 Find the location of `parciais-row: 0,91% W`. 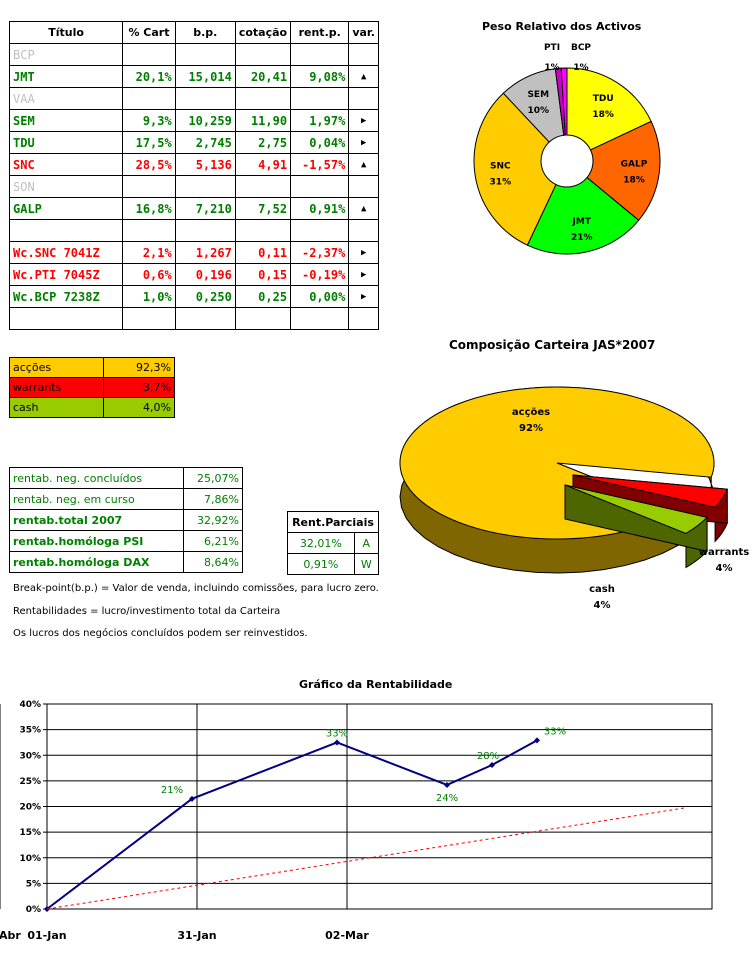

parciais-row: 0,91% W is located at coordinates (333, 564).